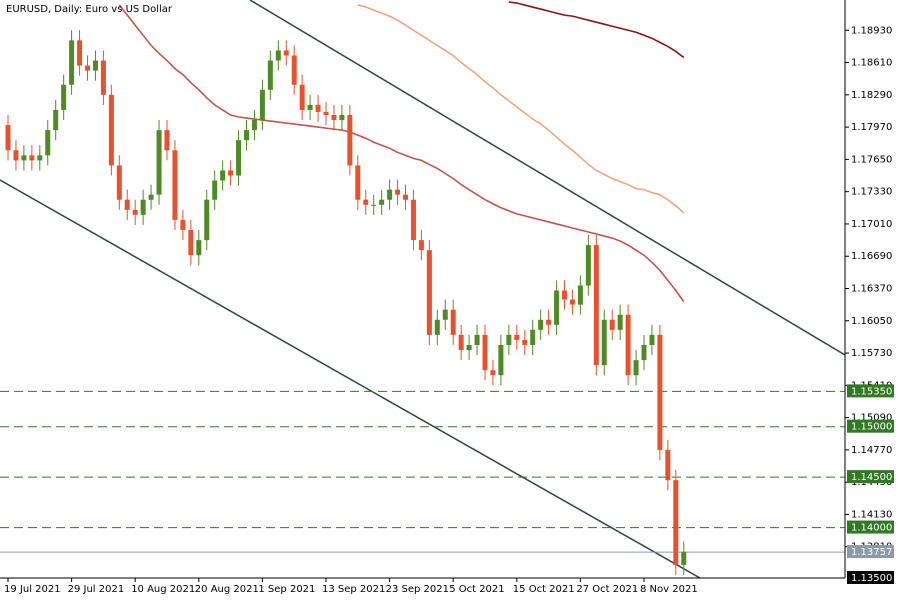  Describe the element at coordinates (871, 353) in the screenshot. I see `y-tick-label: 1.15730` at that location.